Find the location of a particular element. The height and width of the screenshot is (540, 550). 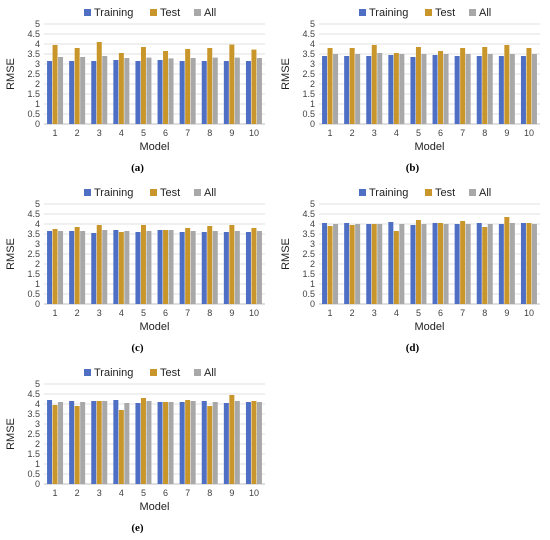

x-tick-label: 9 is located at coordinates (506, 133).